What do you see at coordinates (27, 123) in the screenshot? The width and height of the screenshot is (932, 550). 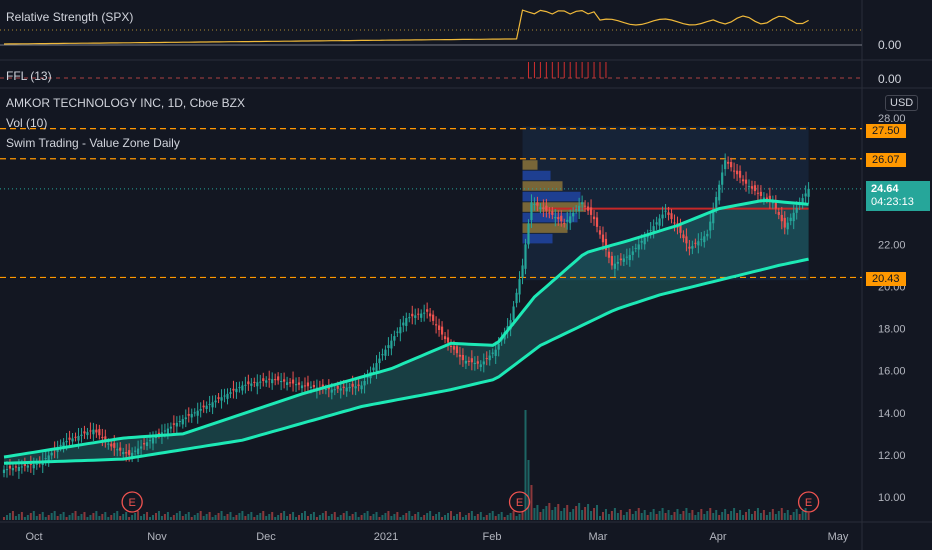 I see `volume-study-label: Vol (10)` at bounding box center [27, 123].